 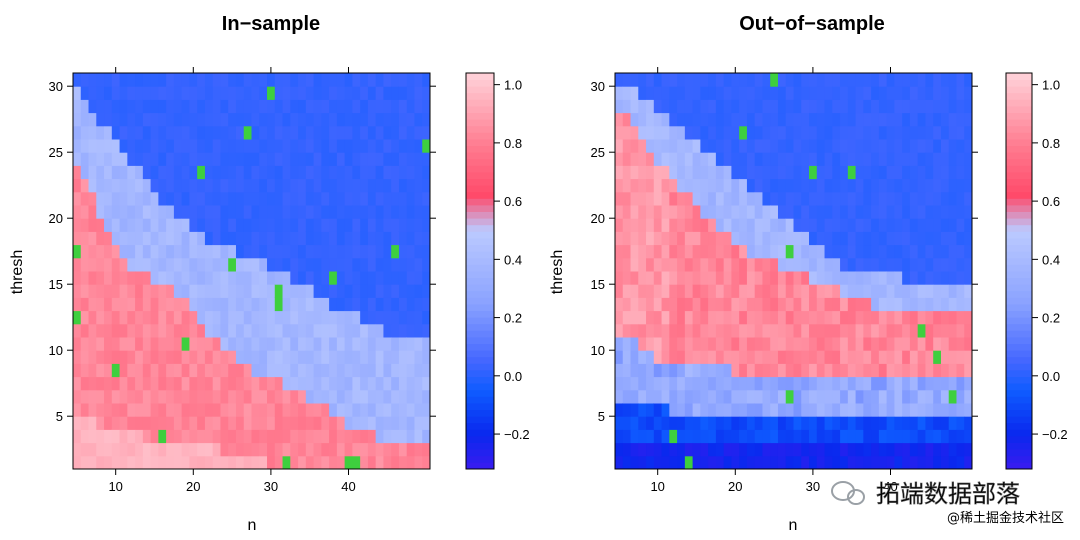 I want to click on colorbar-frame, so click(x=1019, y=271).